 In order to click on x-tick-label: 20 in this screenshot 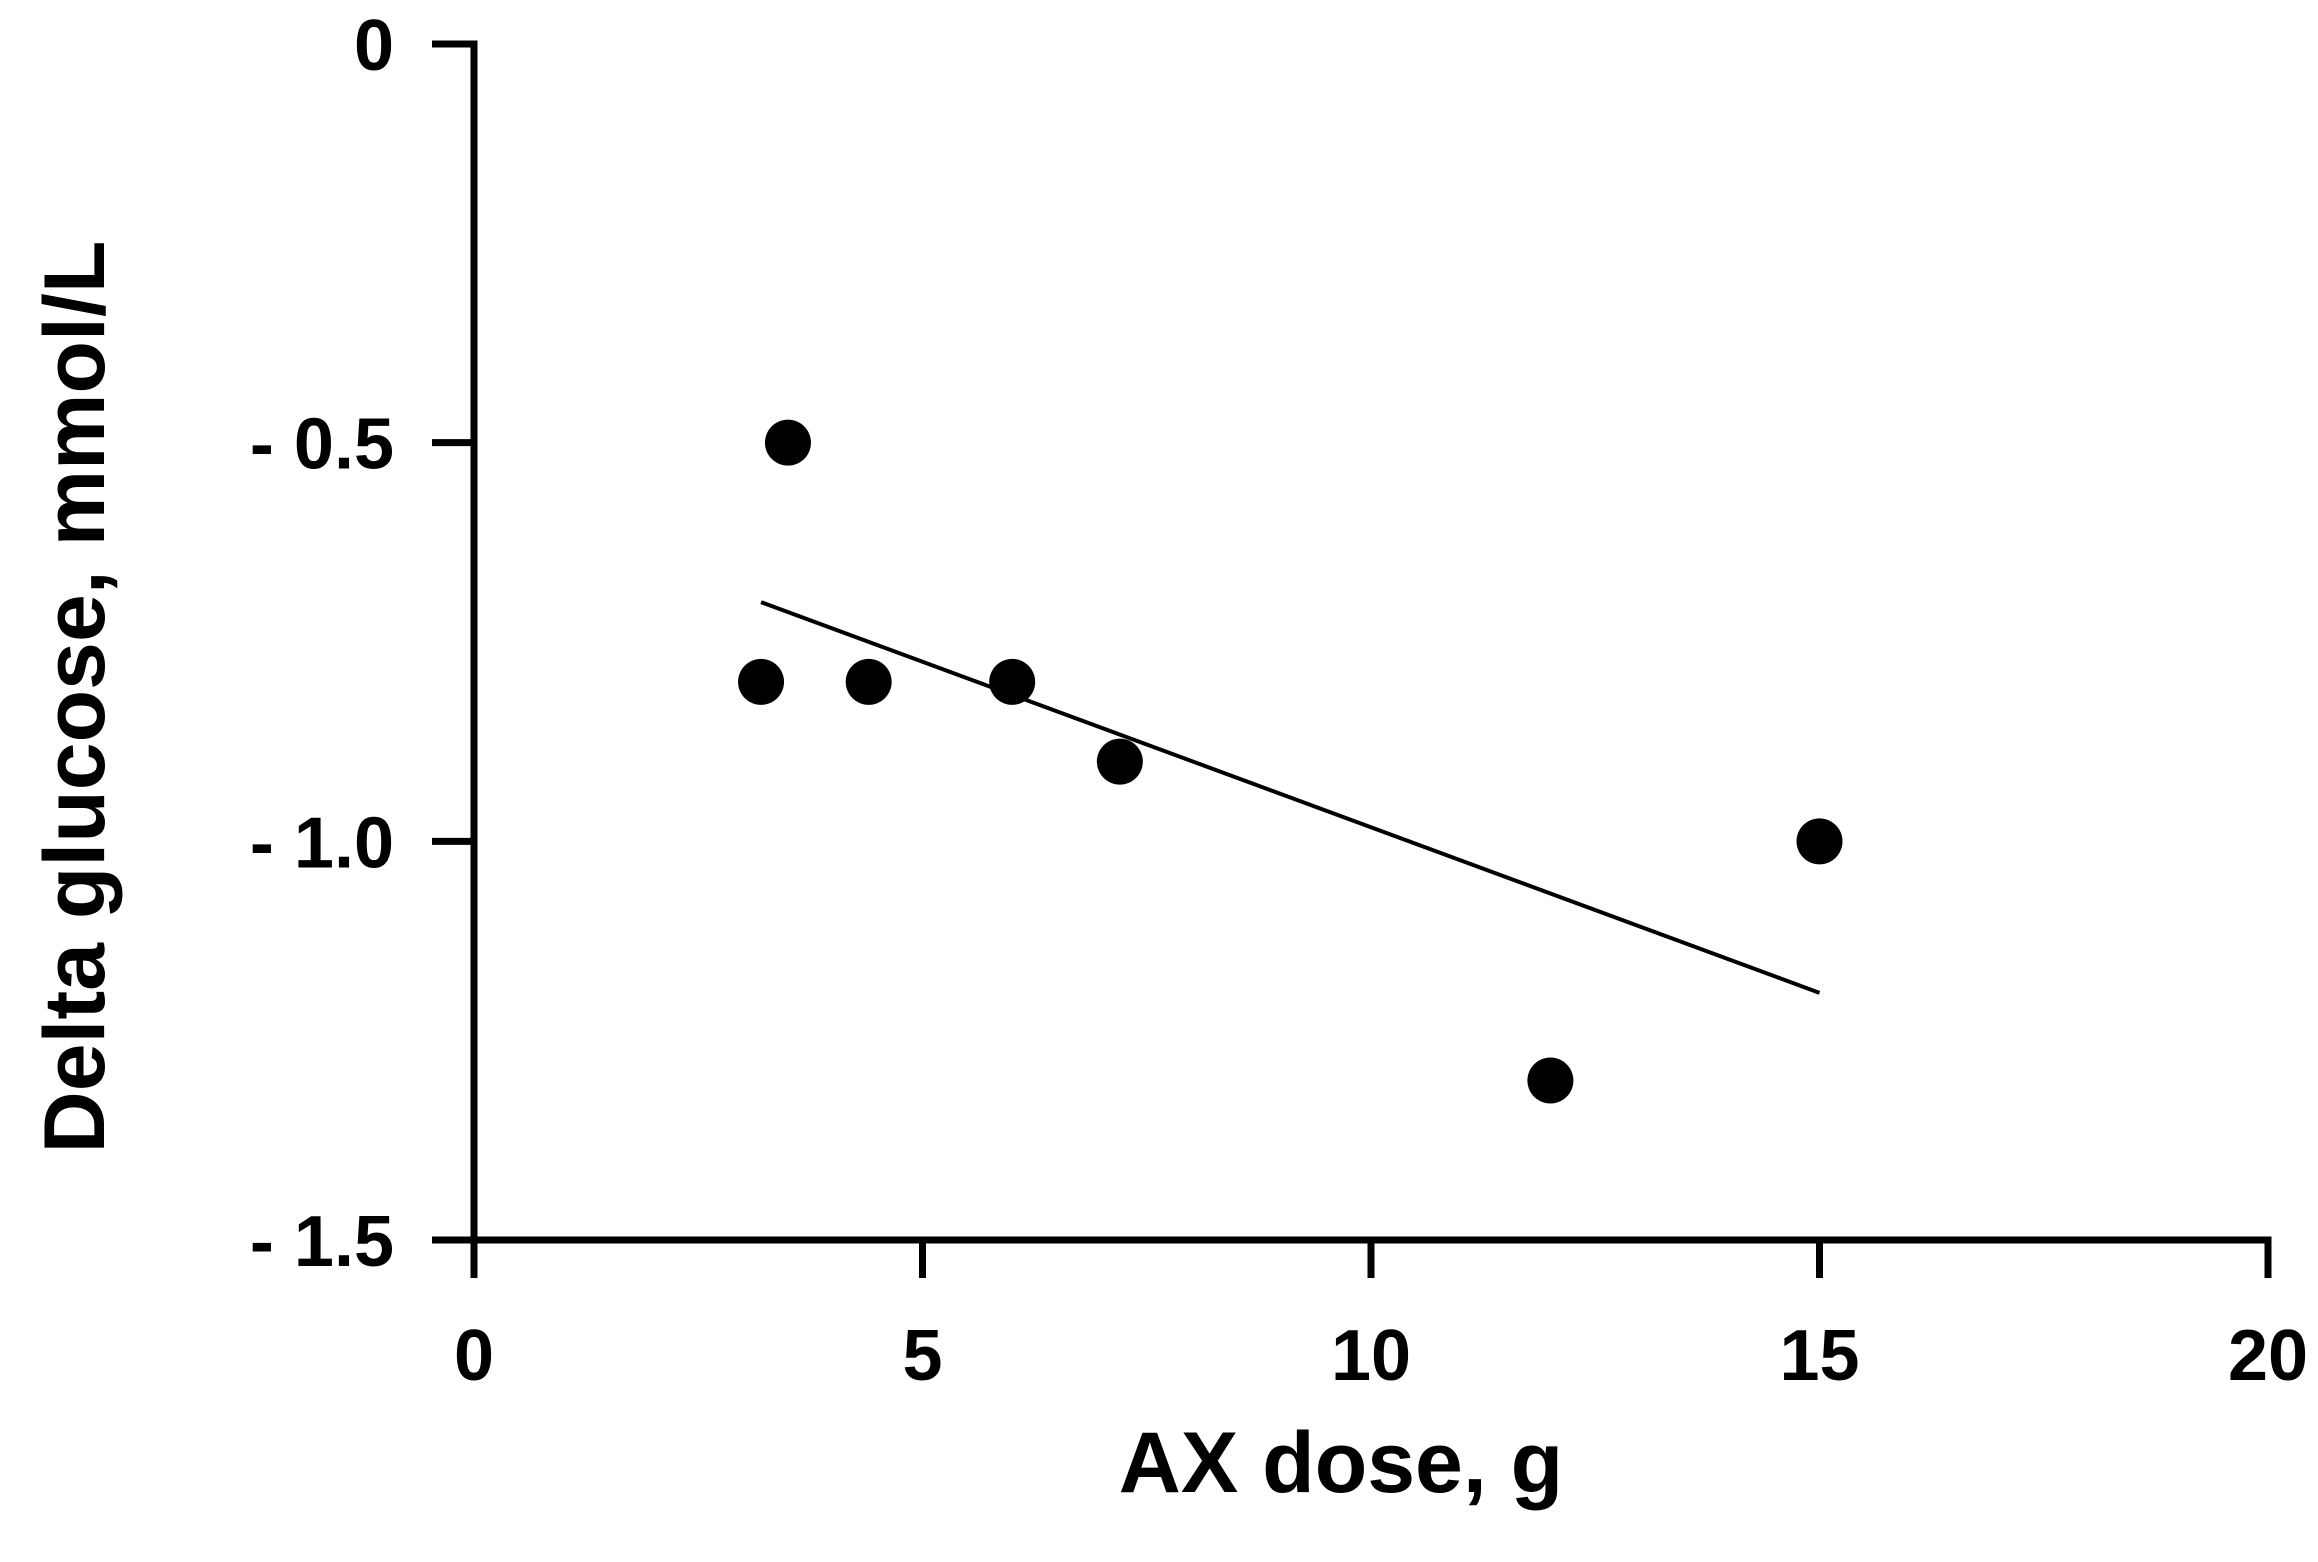, I will do `click(2268, 1356)`.